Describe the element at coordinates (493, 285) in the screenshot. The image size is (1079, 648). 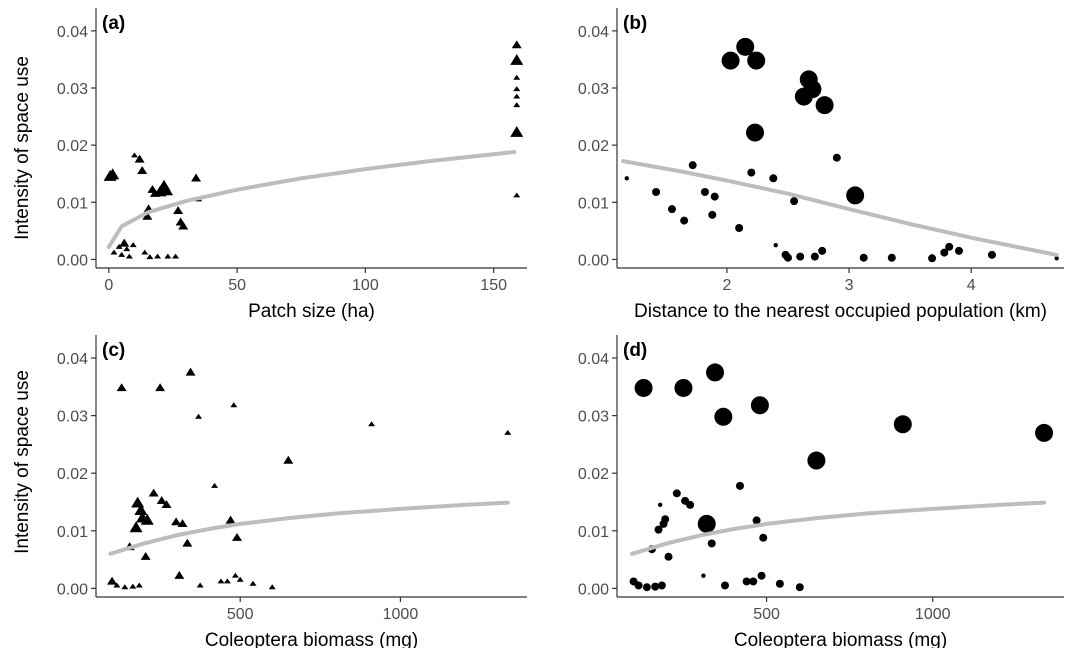
I see `x-tick-label: 150` at that location.